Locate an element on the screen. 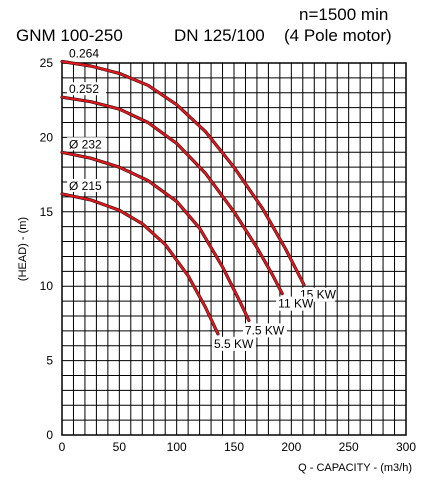 Image resolution: width=442 pixels, height=480 pixels. speed-title: n=1500 min is located at coordinates (344, 14).